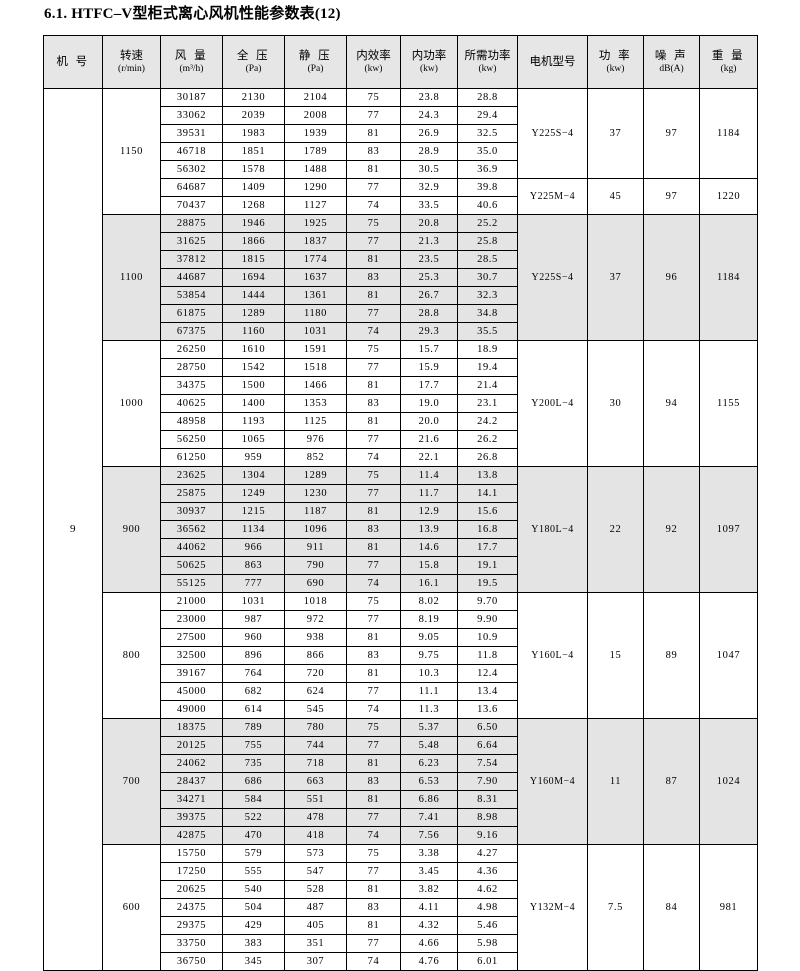 This screenshot has height=971, width=800. What do you see at coordinates (315, 169) in the screenshot?
I see `static-pressure-cell: 1488` at bounding box center [315, 169].